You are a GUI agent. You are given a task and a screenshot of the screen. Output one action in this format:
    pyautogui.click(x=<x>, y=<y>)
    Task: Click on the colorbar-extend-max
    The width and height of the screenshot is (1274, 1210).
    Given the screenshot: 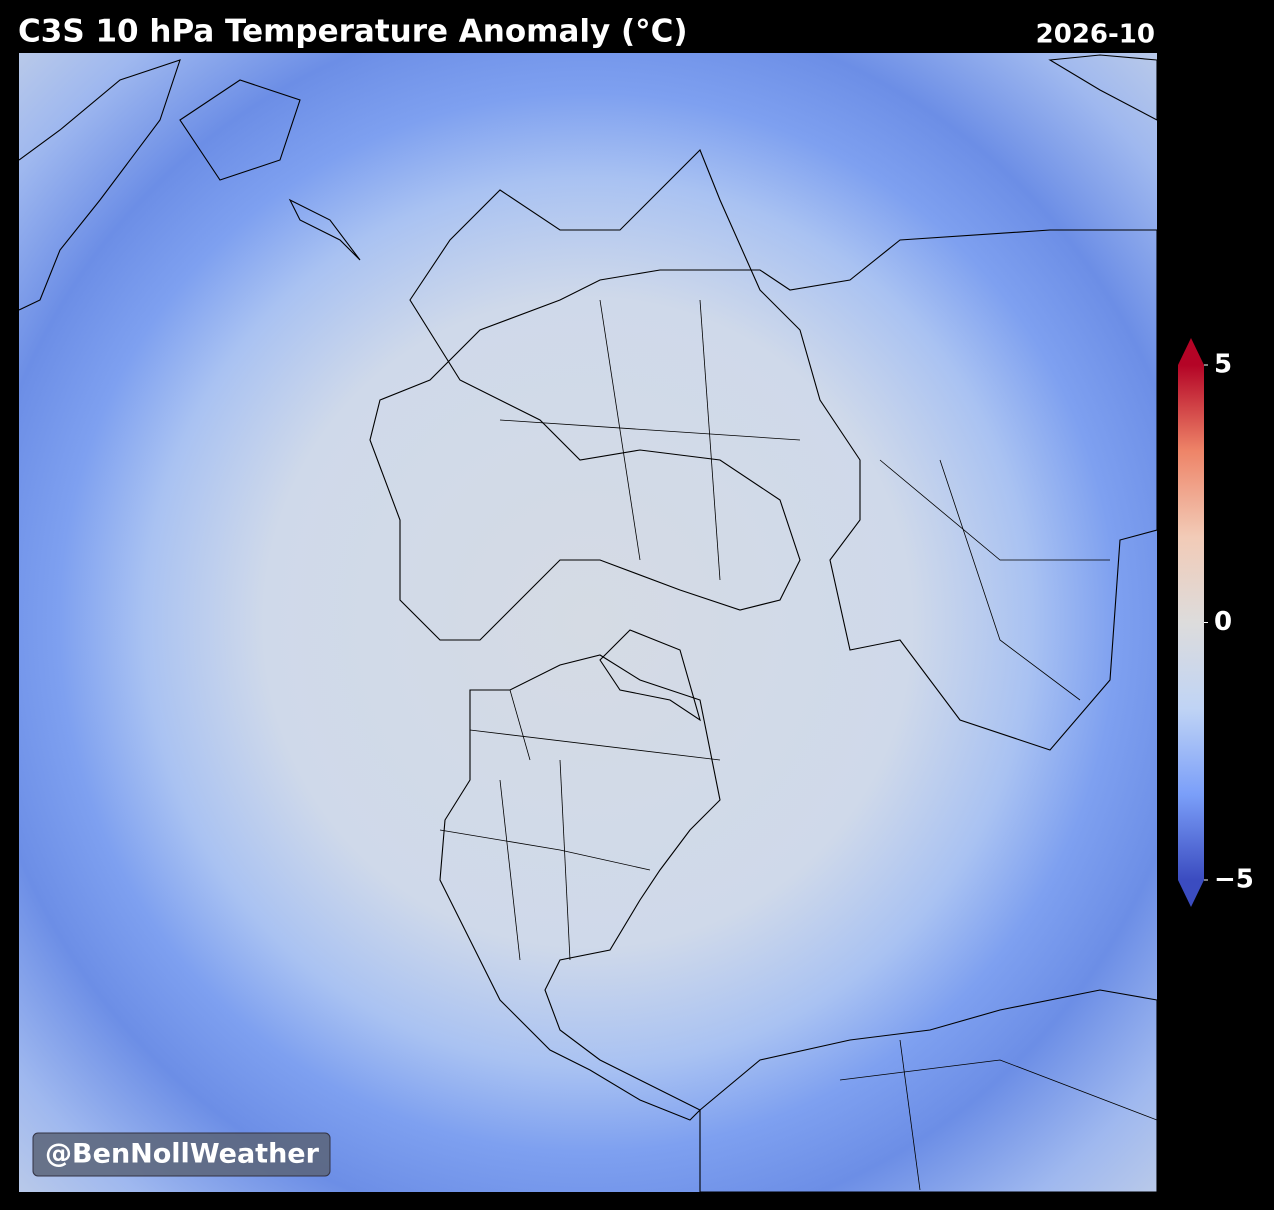 What is the action you would take?
    pyautogui.click(x=1191, y=351)
    